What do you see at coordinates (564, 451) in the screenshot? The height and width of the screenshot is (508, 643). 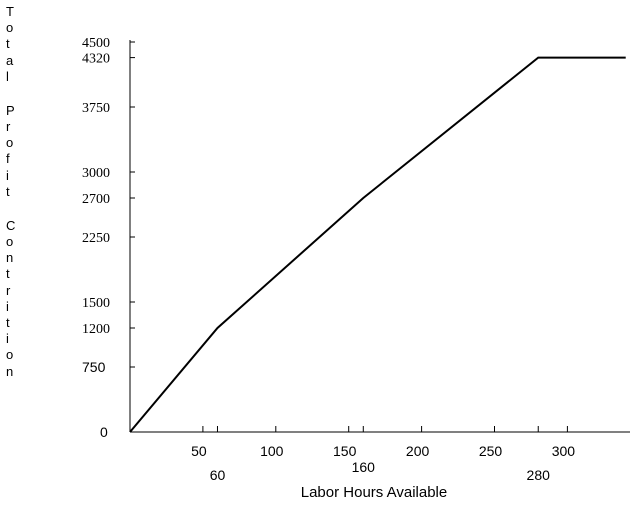 I see `x-tick-label: 300` at bounding box center [564, 451].